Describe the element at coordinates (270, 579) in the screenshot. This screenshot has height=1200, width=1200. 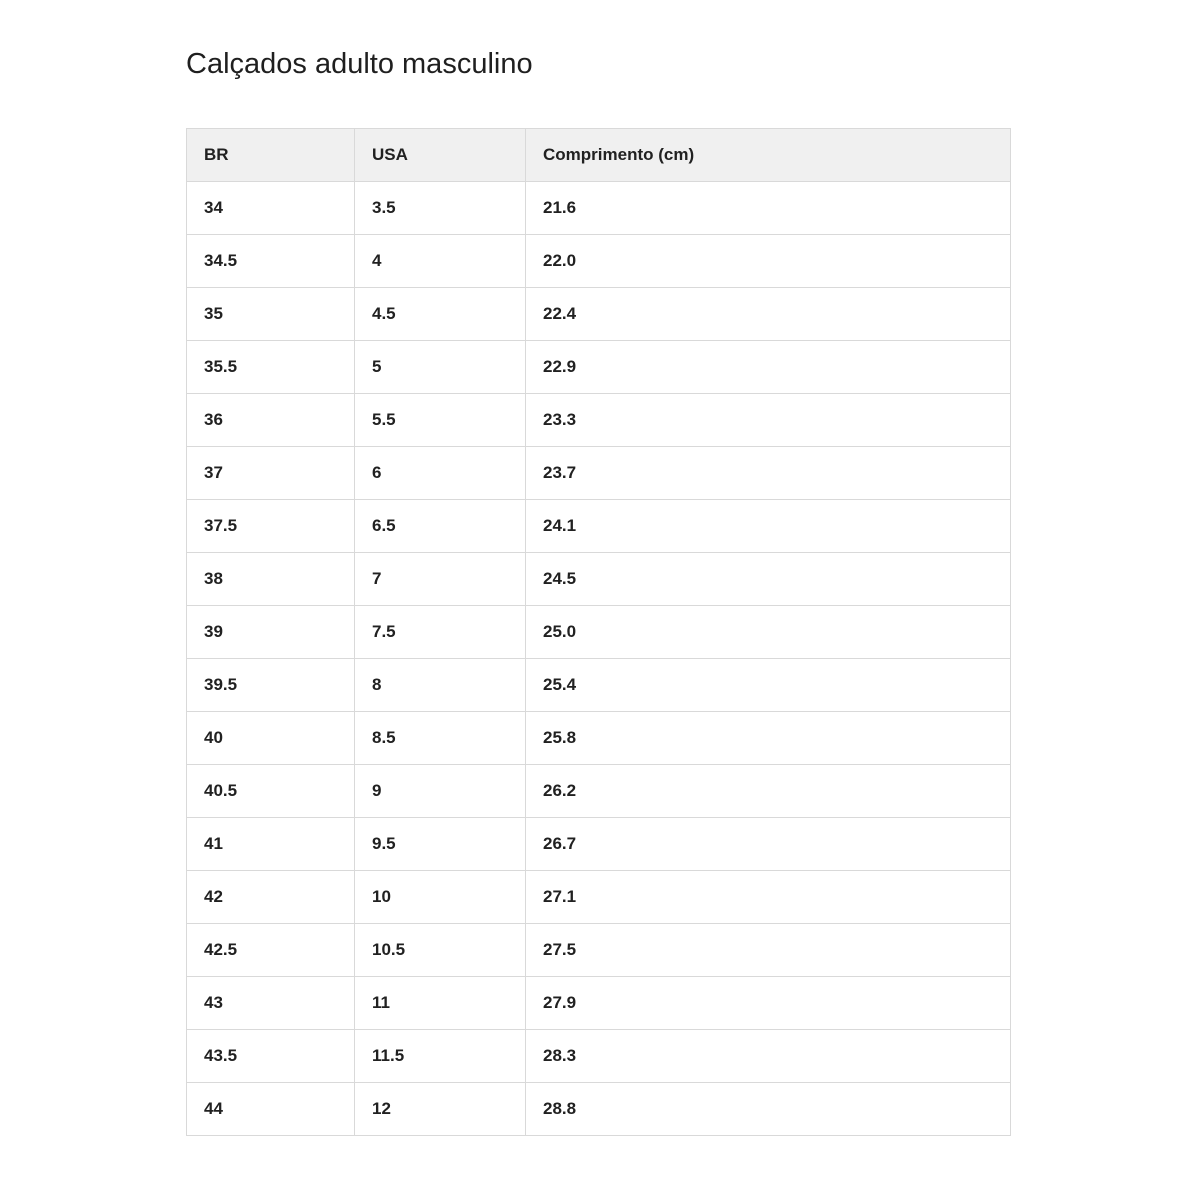
I see `table-cell: 38` at that location.